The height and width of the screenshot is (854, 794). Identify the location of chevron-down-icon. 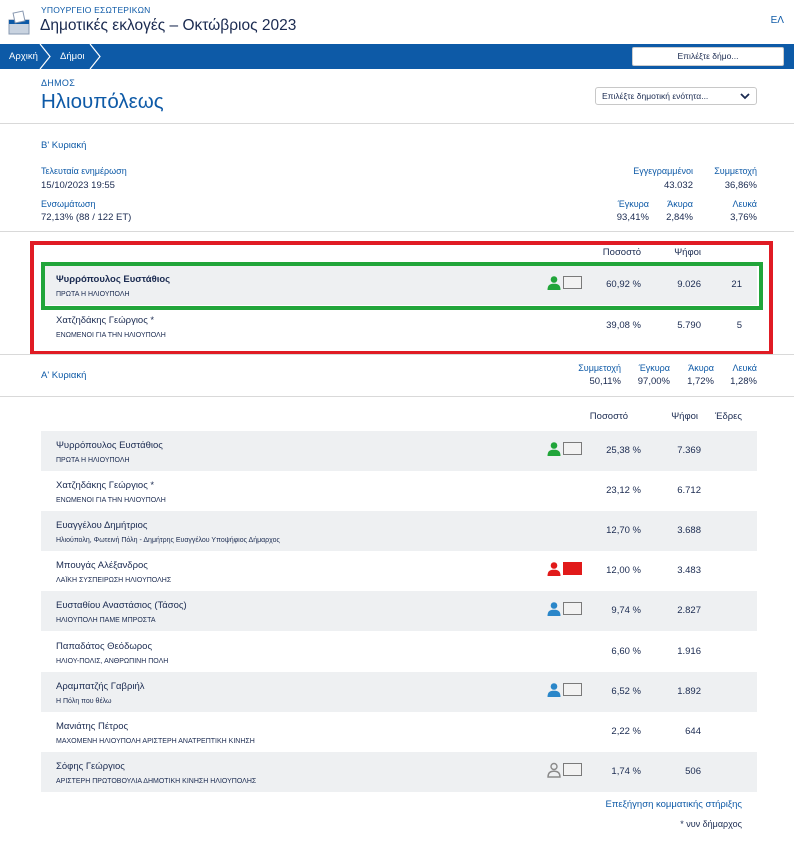
(745, 96).